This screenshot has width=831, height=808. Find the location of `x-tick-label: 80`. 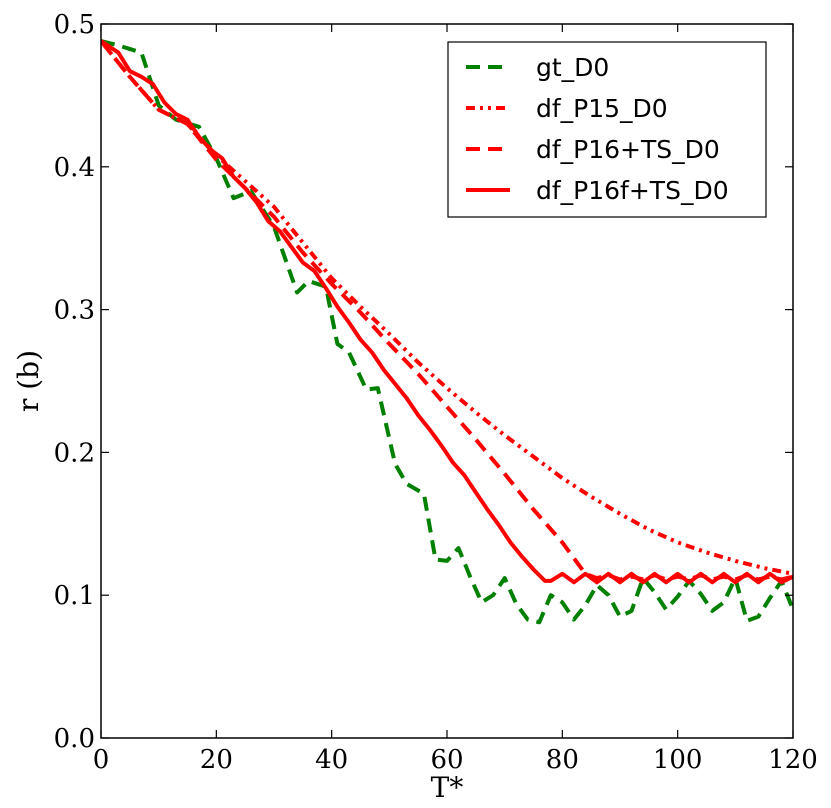

x-tick-label: 80 is located at coordinates (562, 760).